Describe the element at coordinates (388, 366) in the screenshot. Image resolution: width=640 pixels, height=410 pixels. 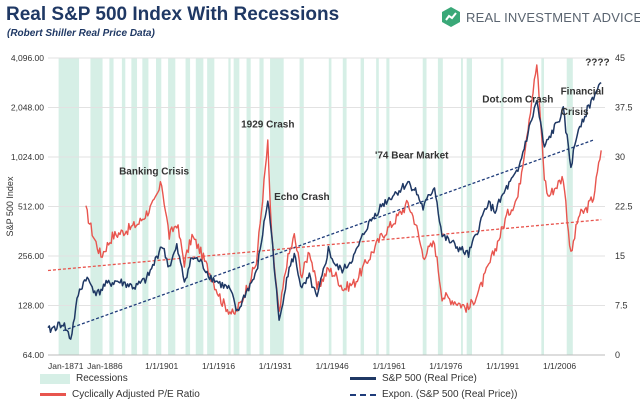
I see `x-tick-label: 1/1/1961` at that location.